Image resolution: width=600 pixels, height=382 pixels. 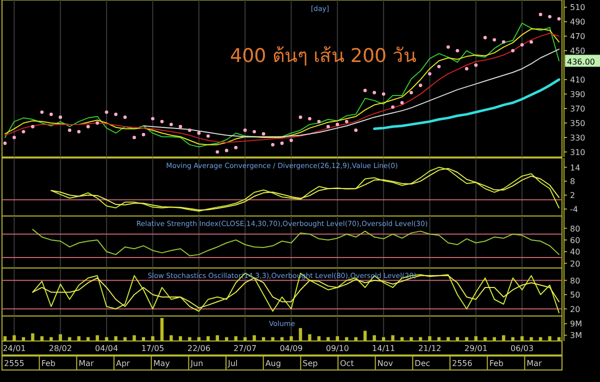 I want to click on y-tick-label: 450, so click(x=578, y=51).